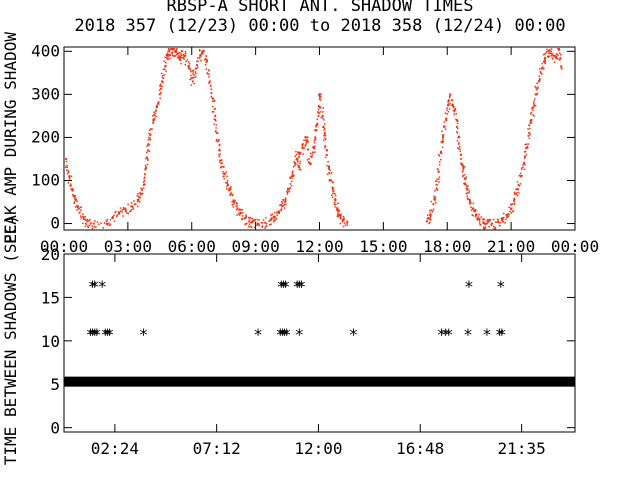  Describe the element at coordinates (45, 179) in the screenshot. I see `top-y-tick-label: 100` at that location.